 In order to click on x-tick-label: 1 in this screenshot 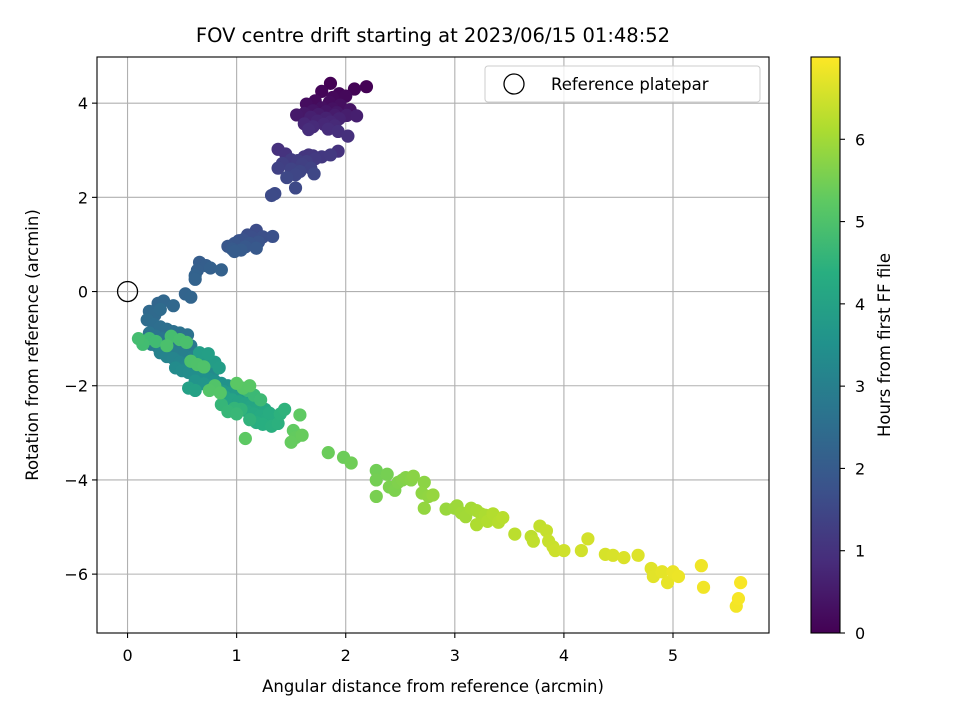, I will do `click(237, 655)`.